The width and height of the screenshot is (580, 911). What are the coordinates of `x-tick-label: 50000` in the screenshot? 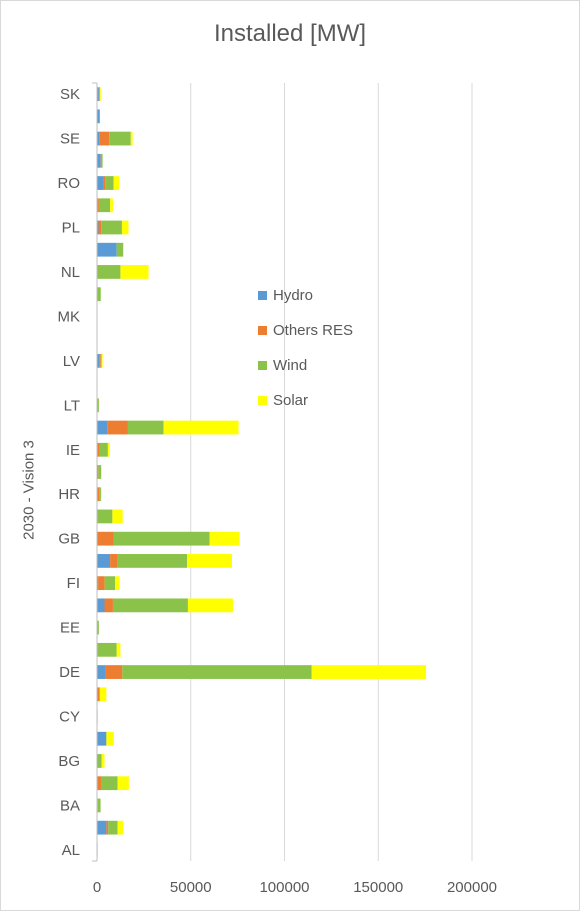 It's located at (191, 887).